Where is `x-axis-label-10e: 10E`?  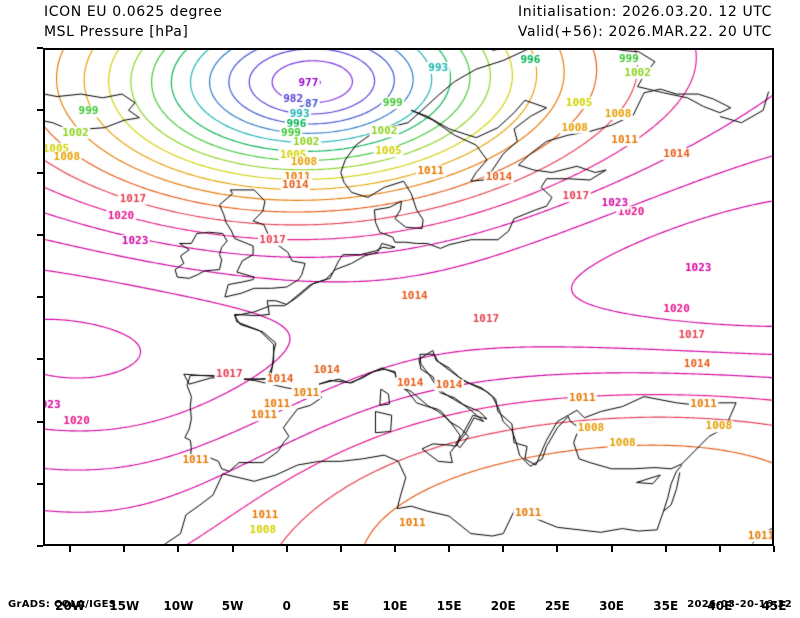
x-axis-label-10e: 10E is located at coordinates (395, 606).